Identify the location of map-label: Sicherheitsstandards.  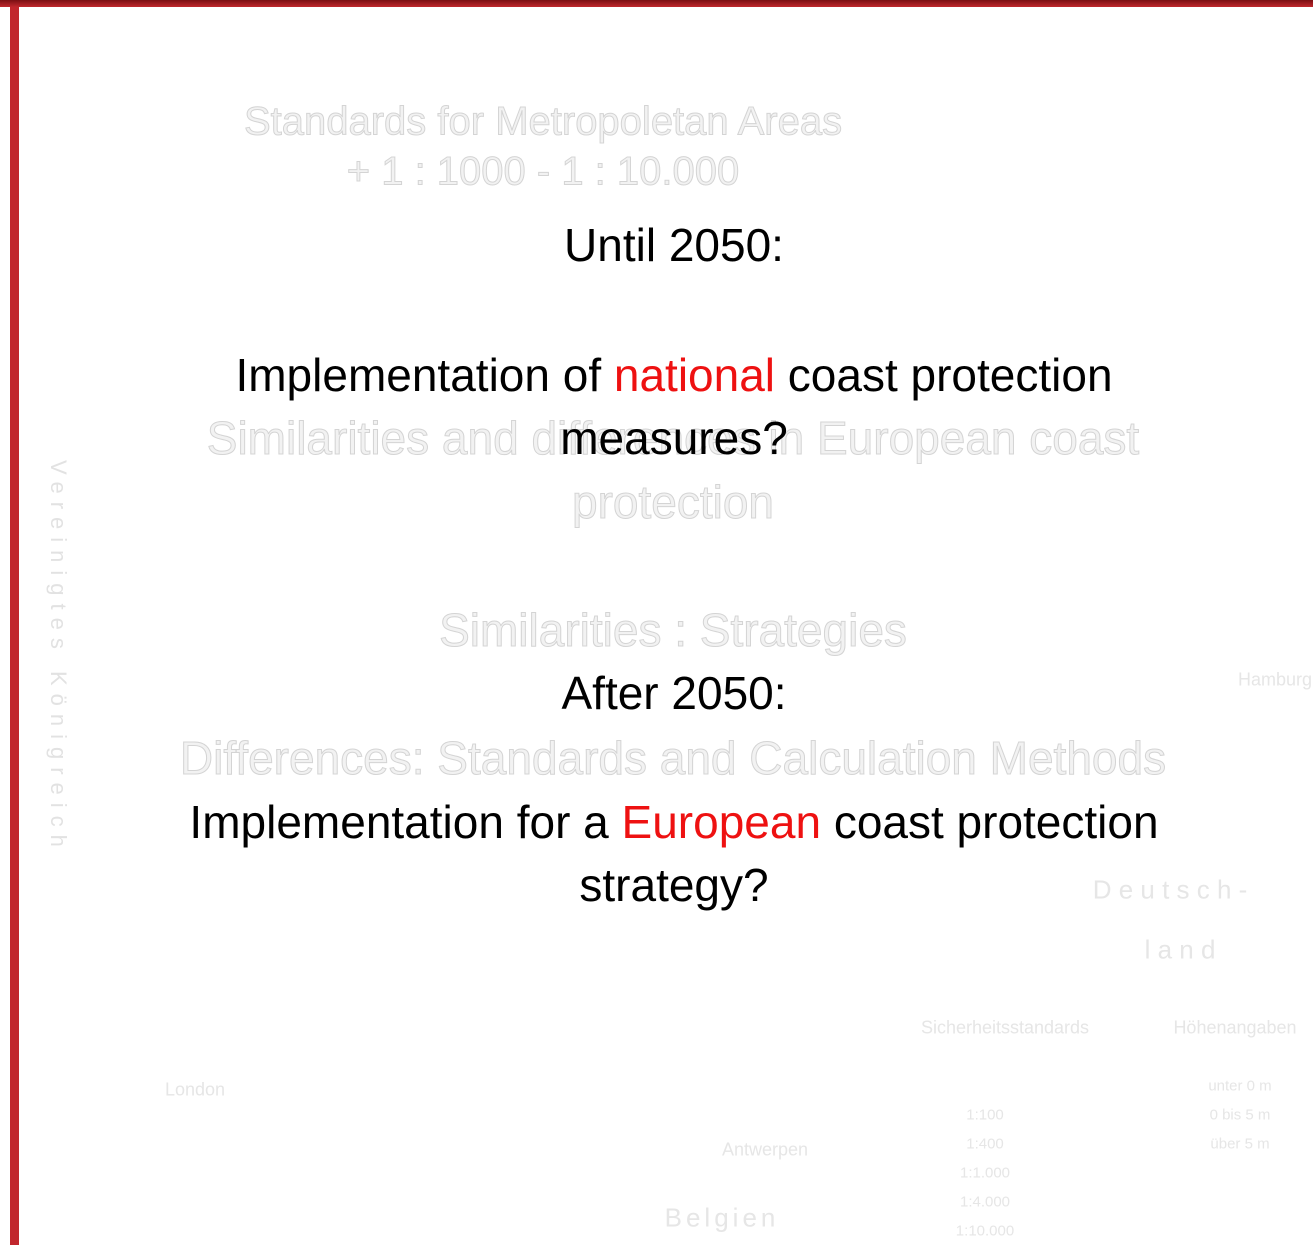
(1005, 1027).